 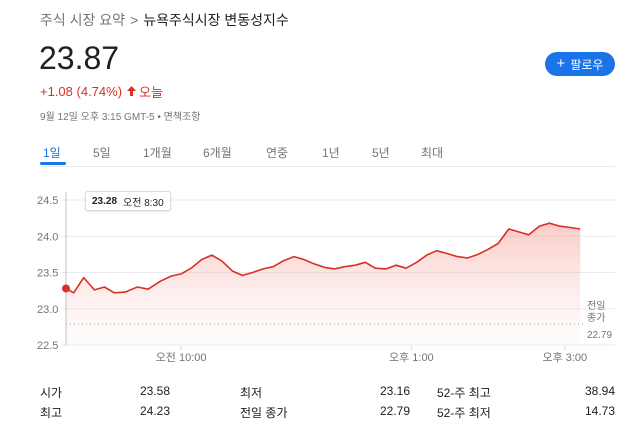 What do you see at coordinates (327, 414) in the screenshot?
I see `stats-row: 최고 24.23 전일 종가 22.79 52-주 최저 14.73` at bounding box center [327, 414].